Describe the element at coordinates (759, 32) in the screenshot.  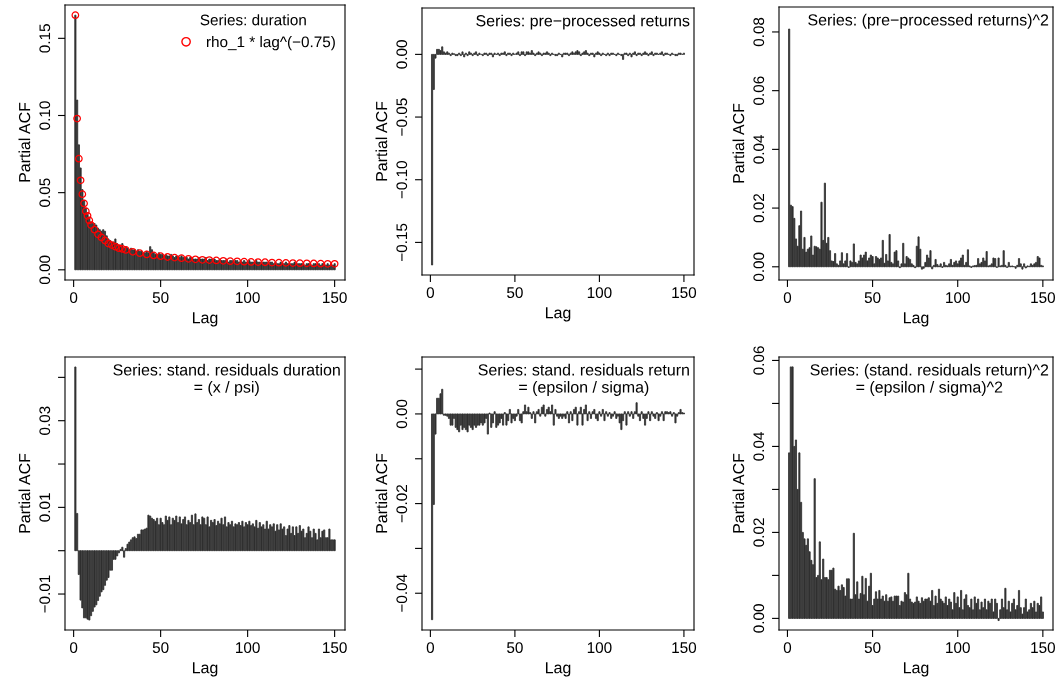
I see `y-tick-label: 0.08` at that location.